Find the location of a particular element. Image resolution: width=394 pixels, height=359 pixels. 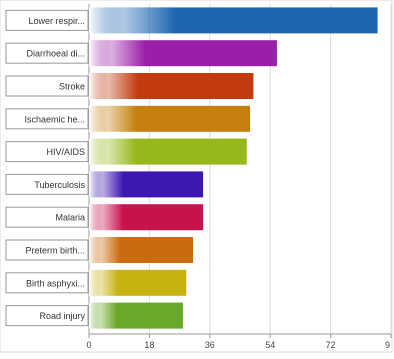

category-label: Stroke is located at coordinates (72, 87).